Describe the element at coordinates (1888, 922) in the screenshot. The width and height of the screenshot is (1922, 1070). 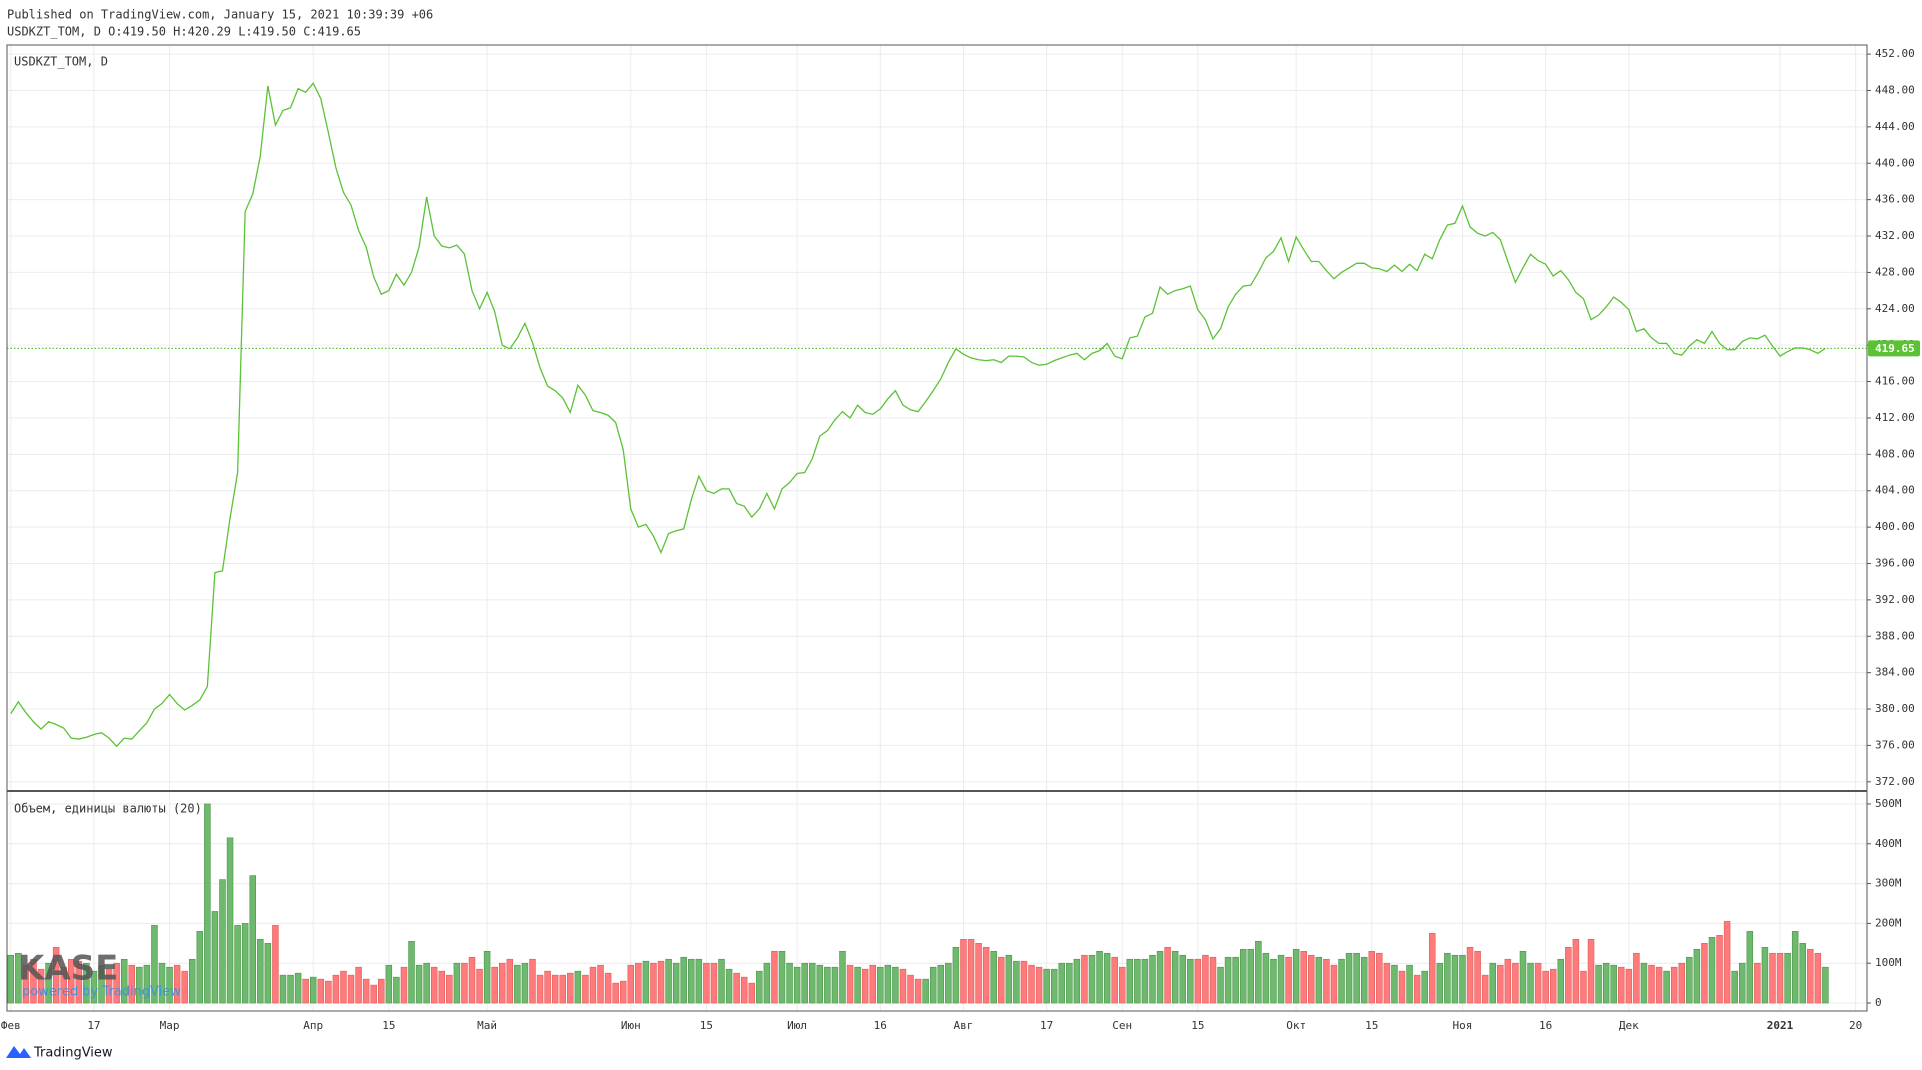
I see `y-tick-label: 200M` at that location.